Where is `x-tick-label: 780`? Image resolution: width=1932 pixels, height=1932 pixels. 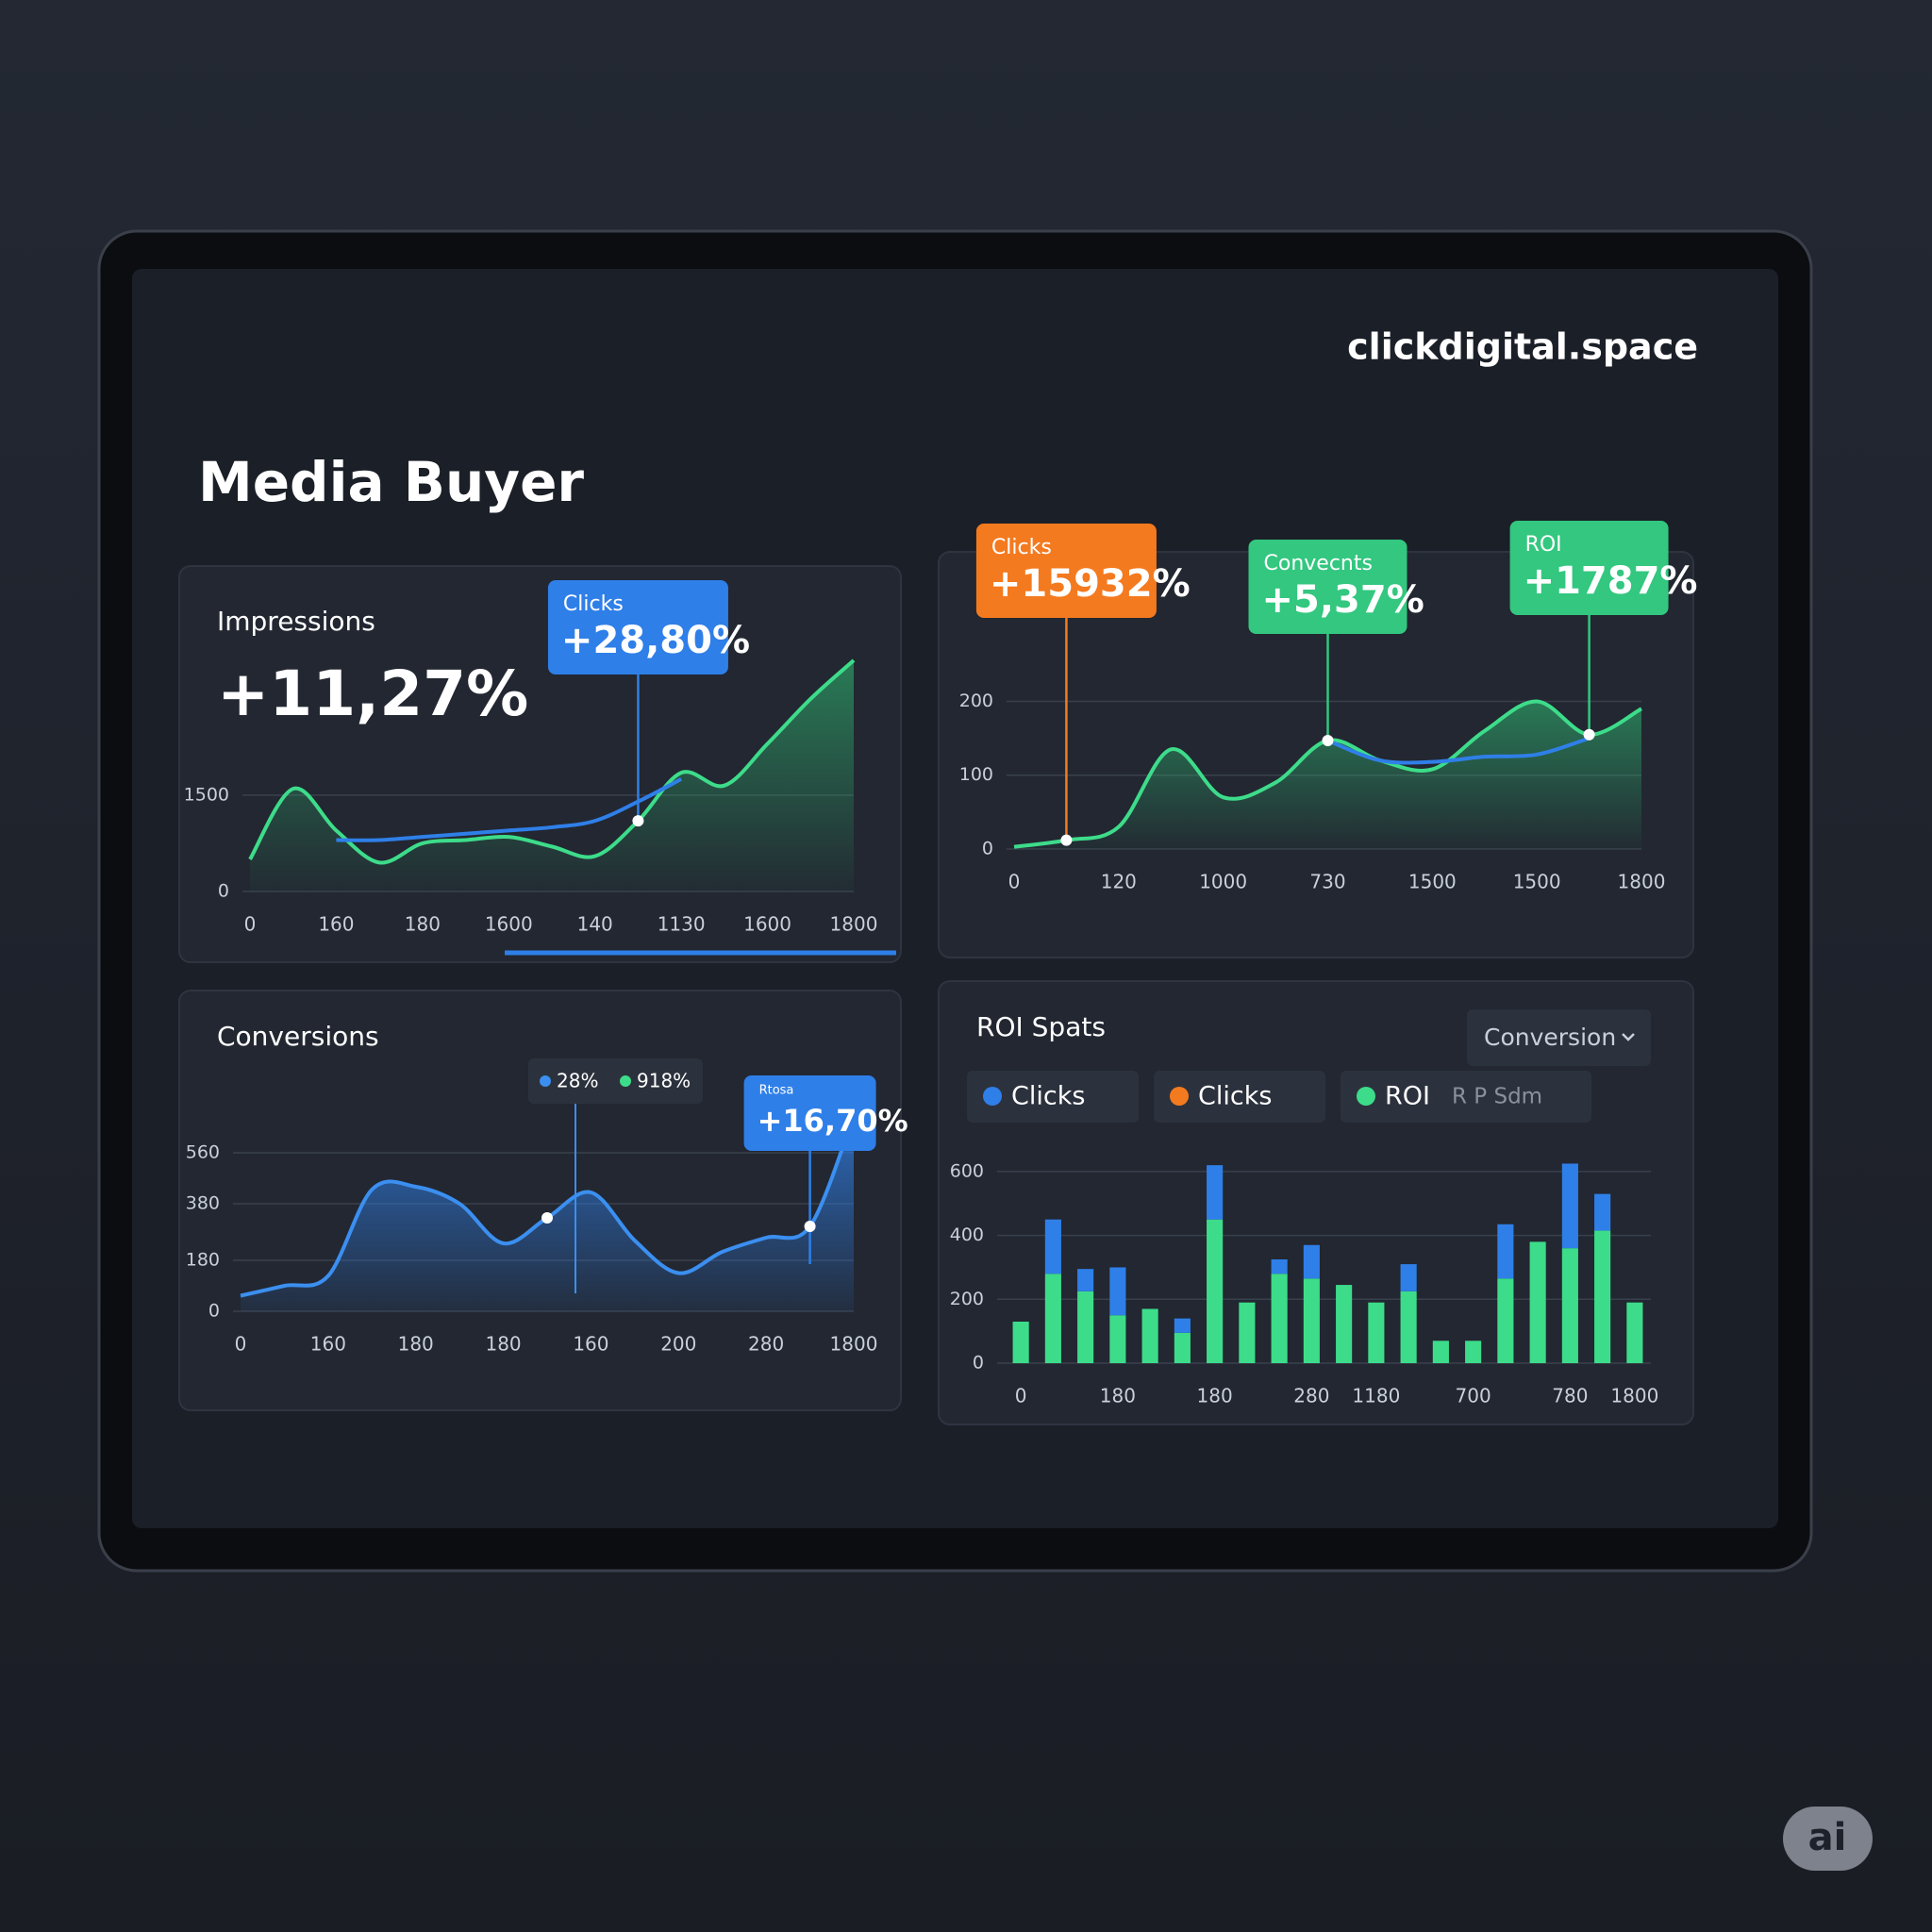 x-tick-label: 780 is located at coordinates (1570, 1396).